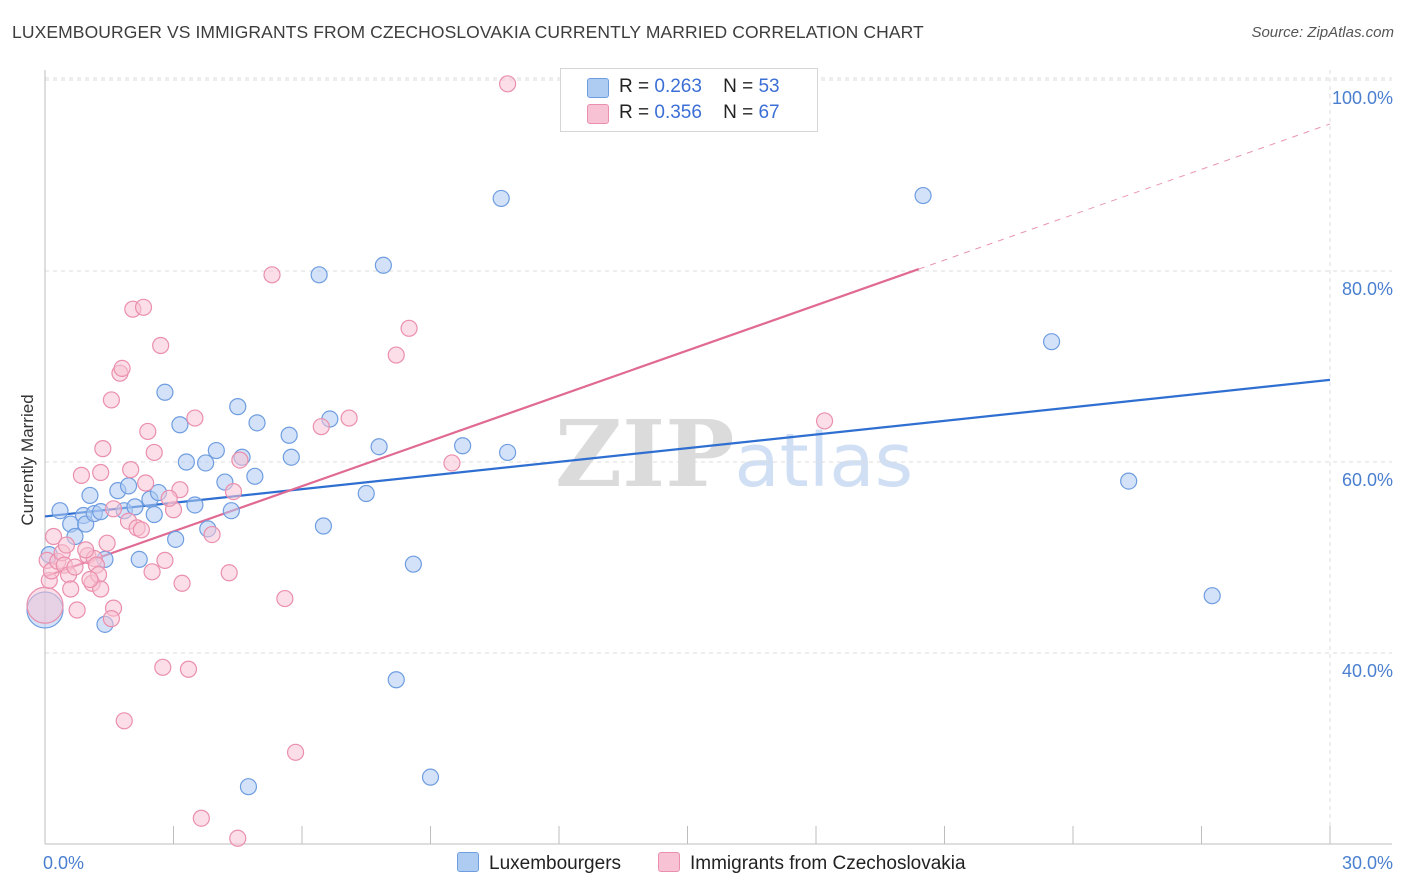 This screenshot has height=892, width=1406. Describe the element at coordinates (828, 863) in the screenshot. I see `legend-label: Immigrants from Czechoslovakia` at that location.